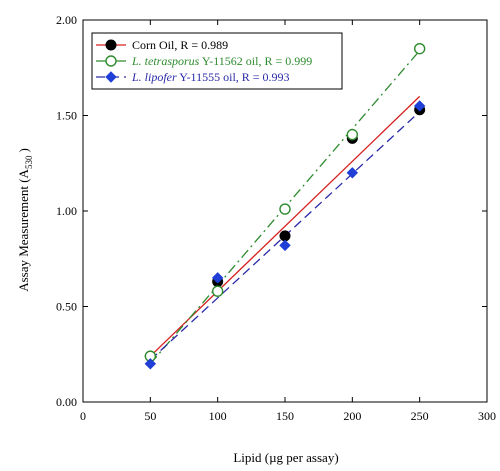 The height and width of the screenshot is (471, 500). Describe the element at coordinates (150, 416) in the screenshot. I see `x-tick-label: 50` at that location.